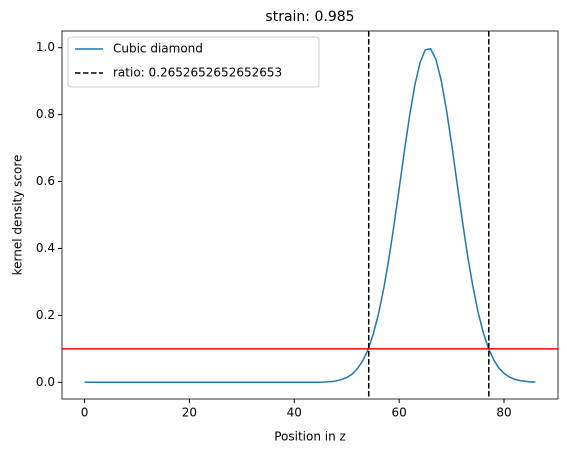 The height and width of the screenshot is (454, 567). What do you see at coordinates (18, 215) in the screenshot?
I see `y-axis-label: kernel density score` at bounding box center [18, 215].